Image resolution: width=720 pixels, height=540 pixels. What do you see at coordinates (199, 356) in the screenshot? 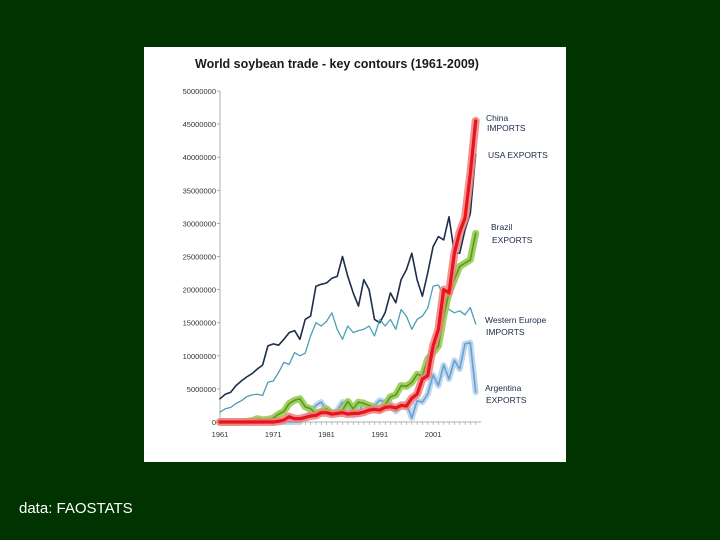
I see `y-tick-label: 10000000` at bounding box center [199, 356].